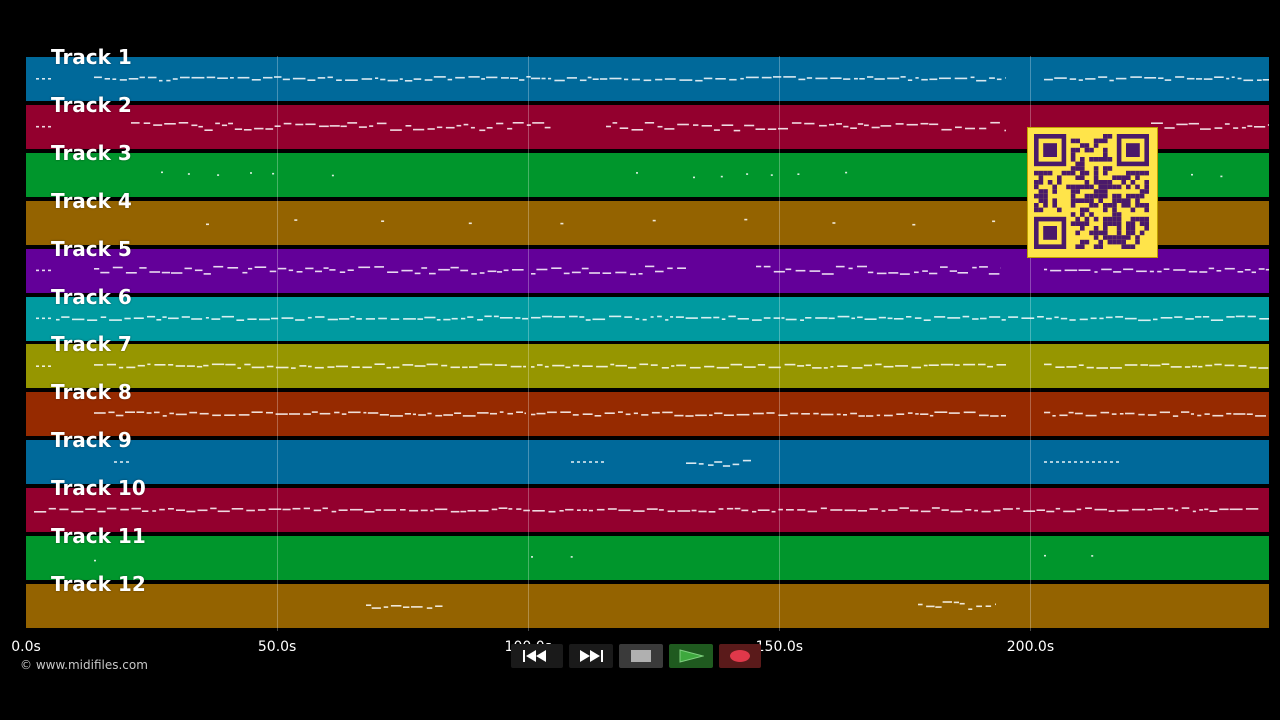 Image resolution: width=1280 pixels, height=720 pixels. I want to click on track-row: Track 6, so click(647, 313).